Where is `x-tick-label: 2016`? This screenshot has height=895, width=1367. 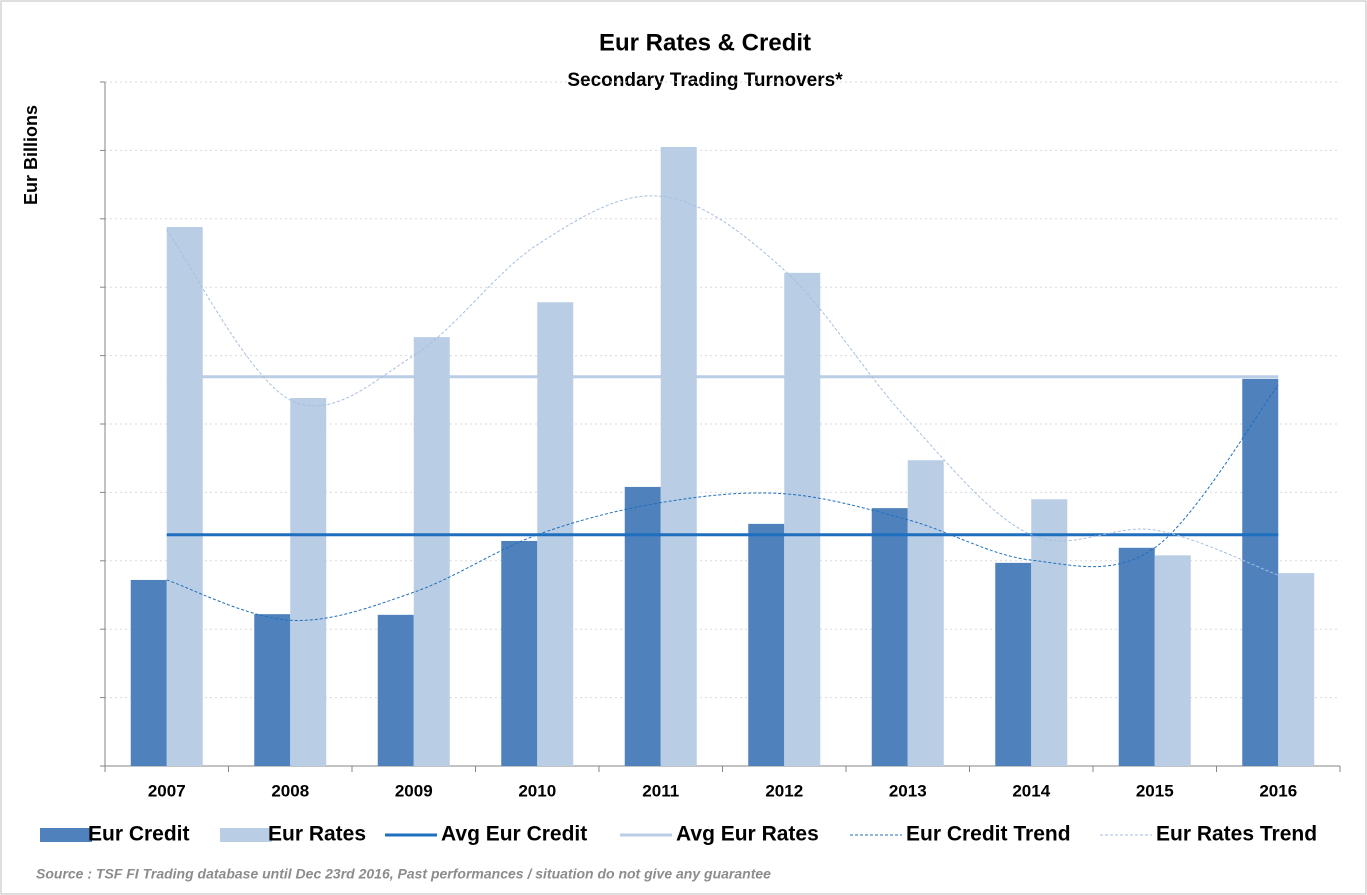 x-tick-label: 2016 is located at coordinates (1278, 790).